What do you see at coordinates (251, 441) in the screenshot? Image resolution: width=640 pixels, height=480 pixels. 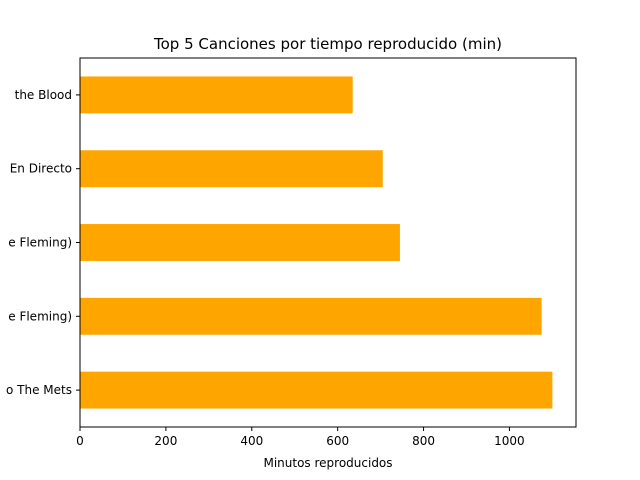 I see `x-tick-label-2: 400` at bounding box center [251, 441].